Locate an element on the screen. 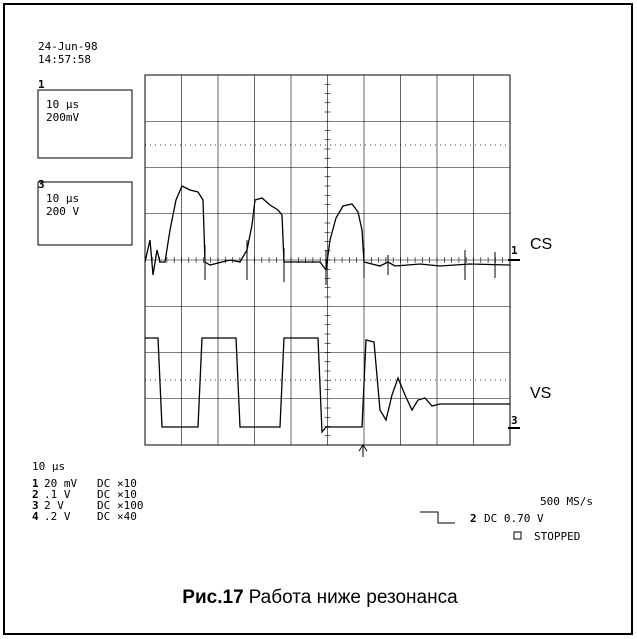 Image resolution: width=637 pixels, height=639 pixels. trace-label: CS is located at coordinates (541, 244).